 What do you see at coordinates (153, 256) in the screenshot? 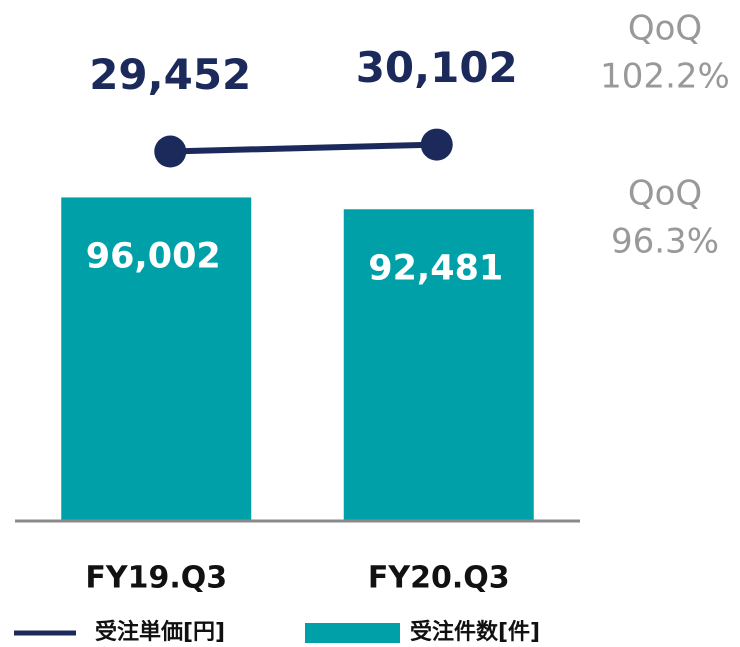
I see `bar-value-label: 96,002` at bounding box center [153, 256].